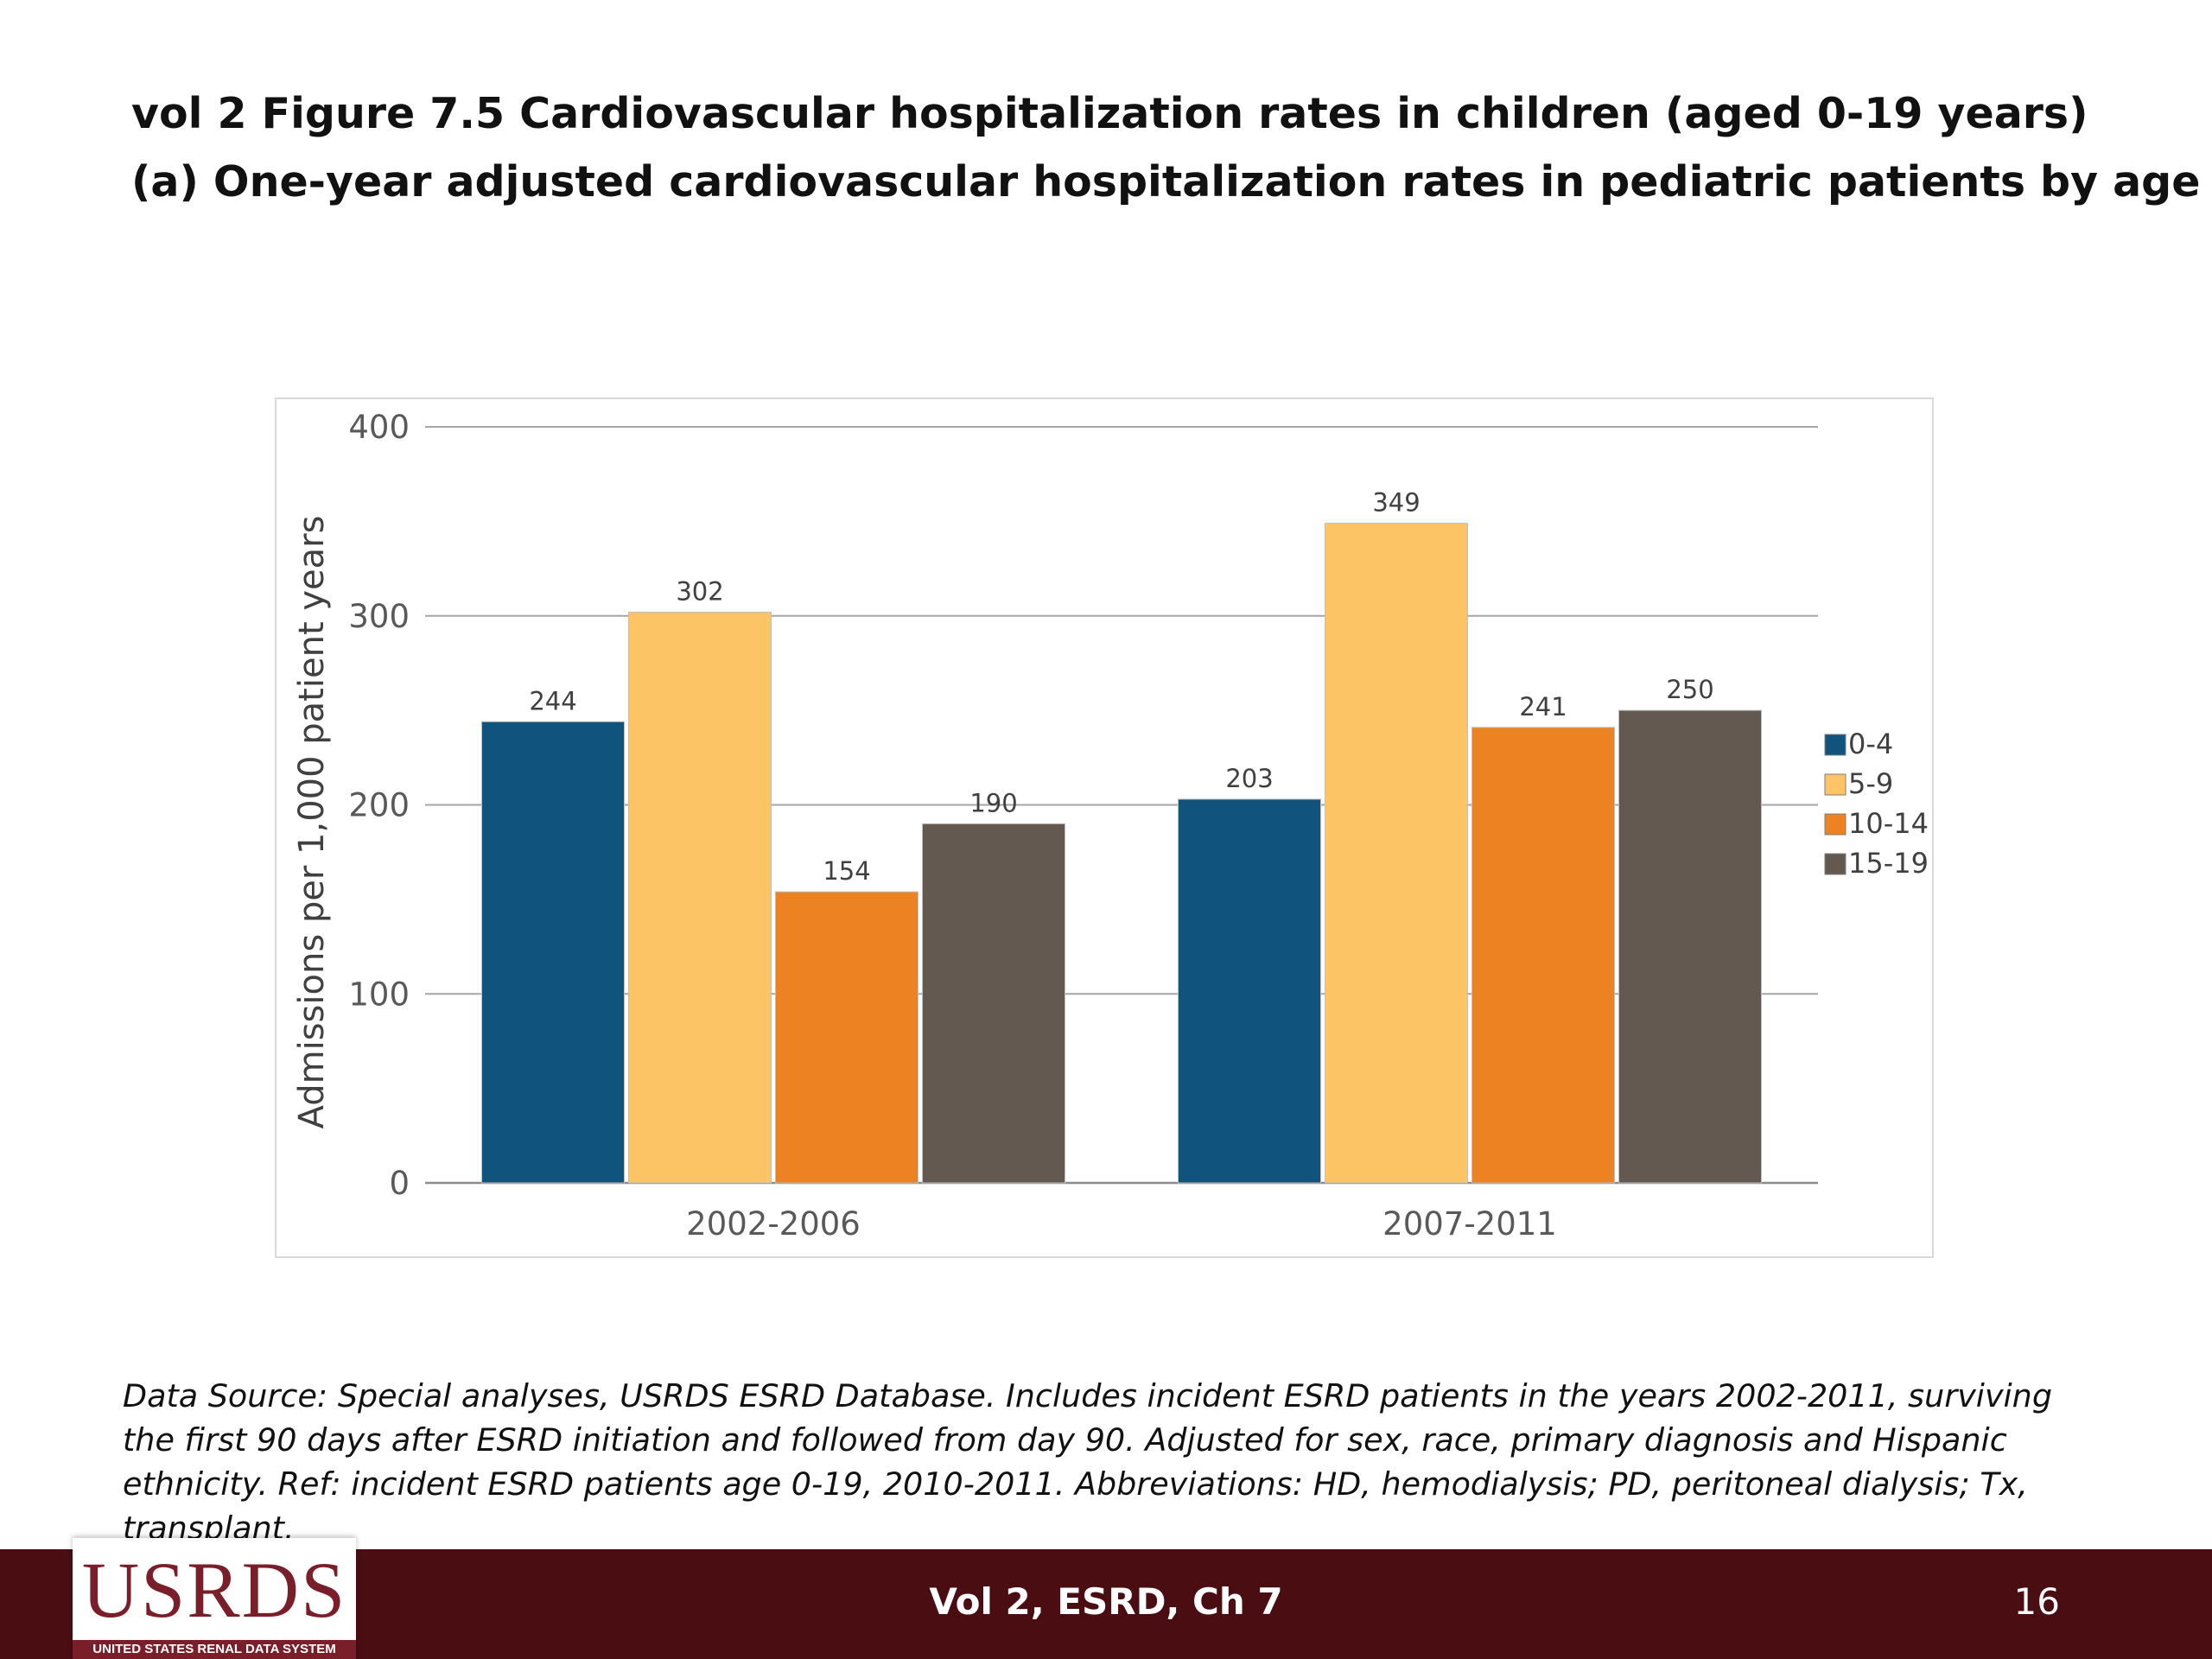  I want to click on data-label: 244, so click(552, 700).